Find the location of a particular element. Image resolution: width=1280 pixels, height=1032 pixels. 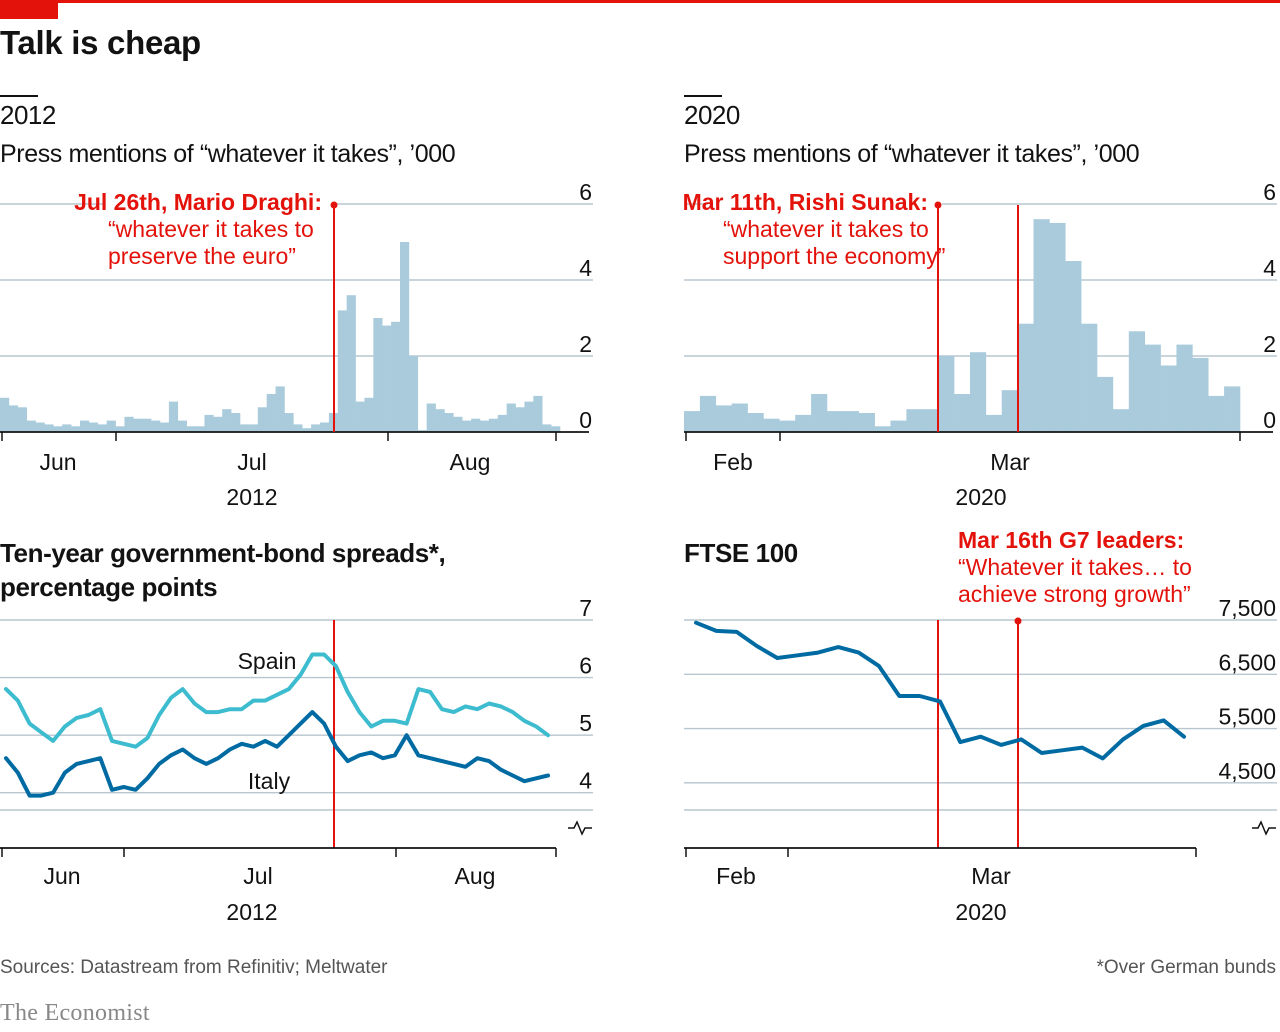

x-tick-label: Aug is located at coordinates (475, 876).